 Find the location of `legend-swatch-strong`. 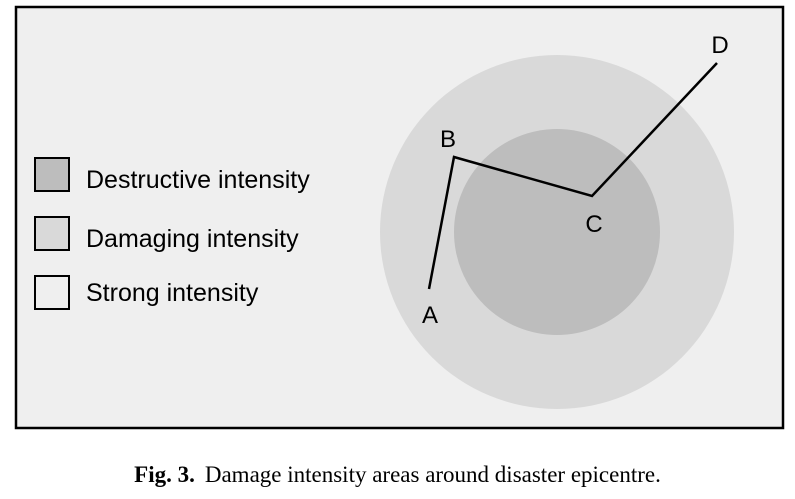

legend-swatch-strong is located at coordinates (52, 292).